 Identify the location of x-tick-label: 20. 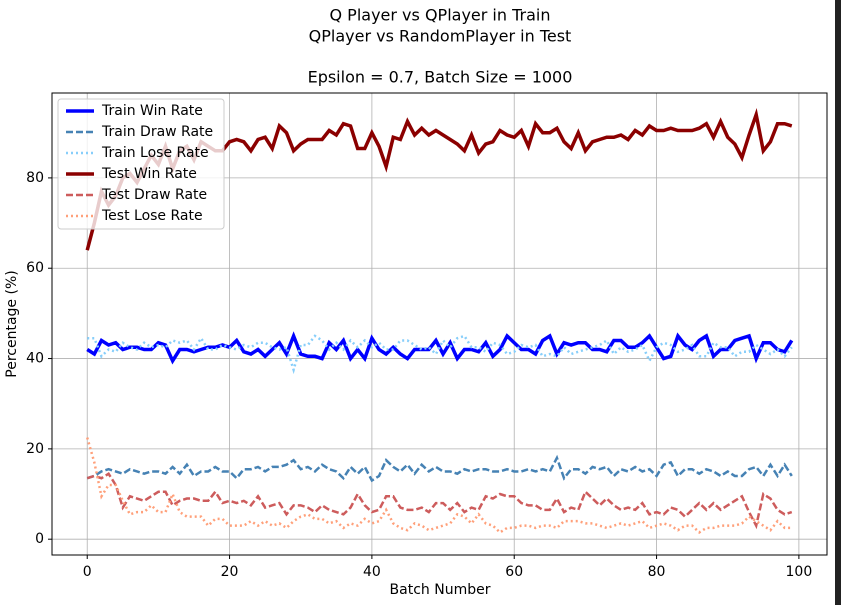
(230, 572).